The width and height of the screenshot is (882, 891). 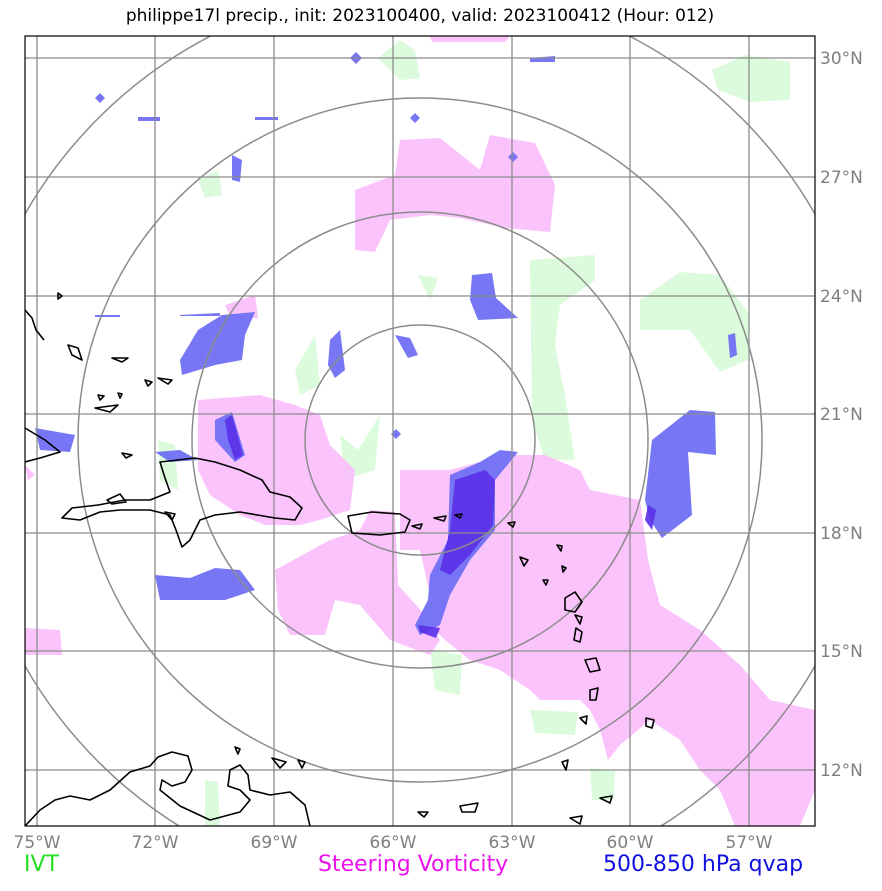 What do you see at coordinates (749, 843) in the screenshot?
I see `x-tick-label: 57°W` at bounding box center [749, 843].